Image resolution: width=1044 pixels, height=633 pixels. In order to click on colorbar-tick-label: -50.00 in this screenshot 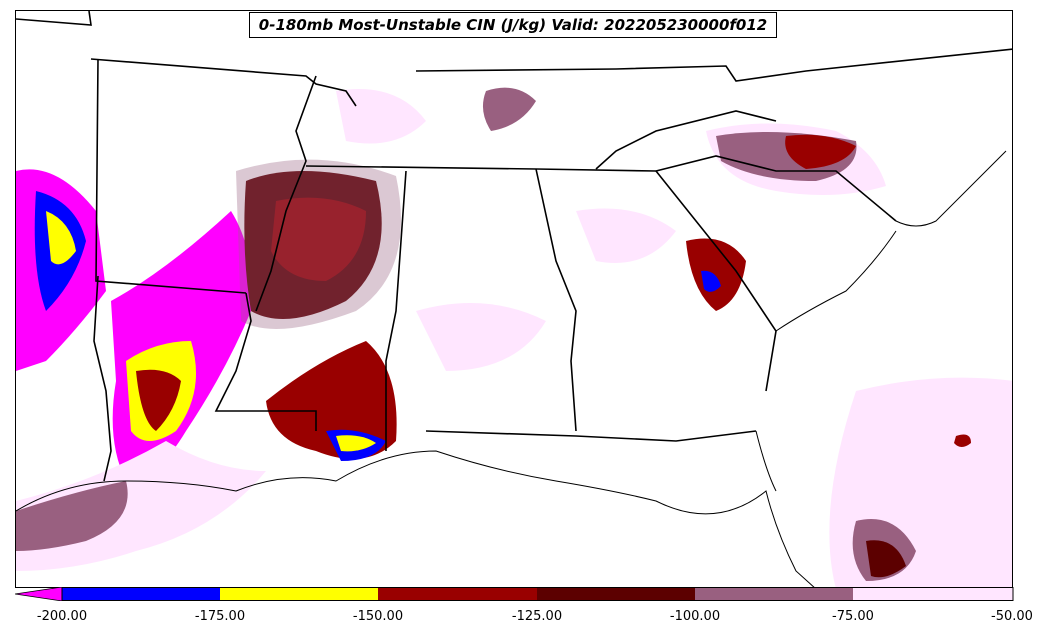, I will do `click(1012, 616)`.